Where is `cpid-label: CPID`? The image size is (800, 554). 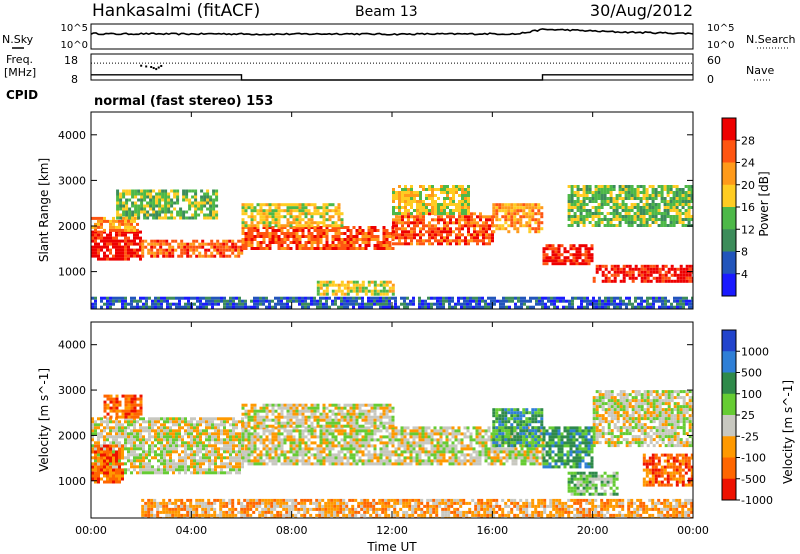 cpid-label: CPID is located at coordinates (22, 95).